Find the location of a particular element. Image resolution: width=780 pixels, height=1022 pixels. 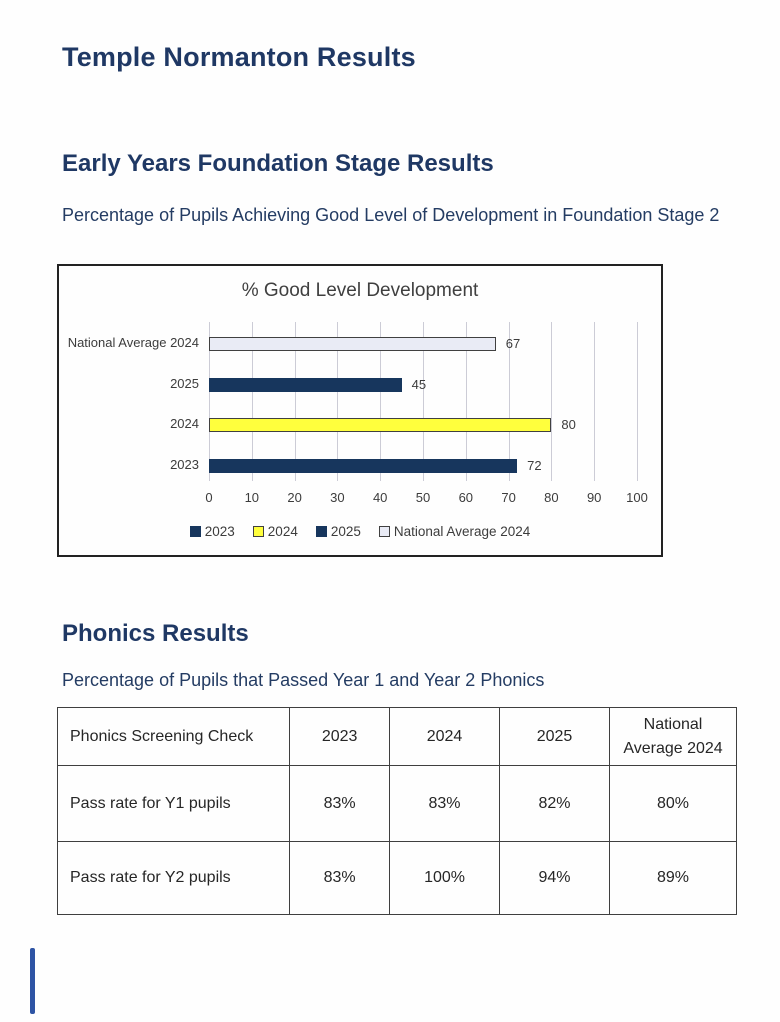

y1-2023-value: 83% is located at coordinates (340, 803).